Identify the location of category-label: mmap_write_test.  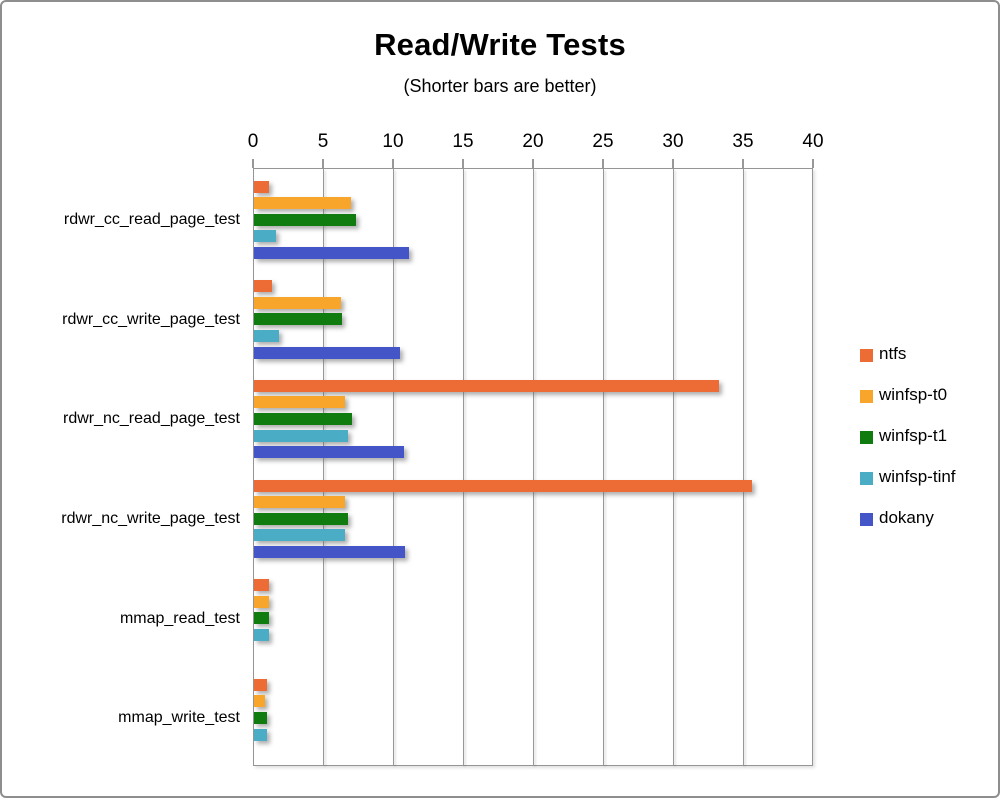
(179, 718).